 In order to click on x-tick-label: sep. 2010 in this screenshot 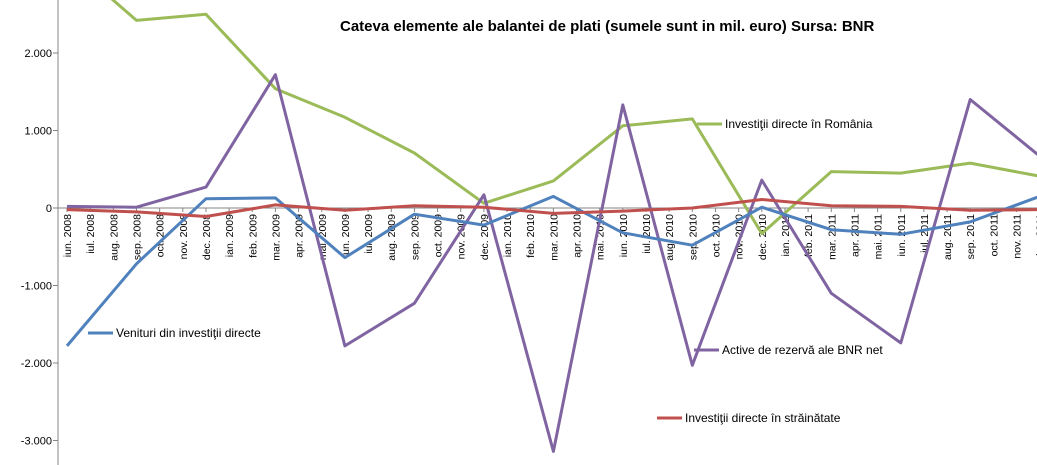, I will do `click(693, 237)`.